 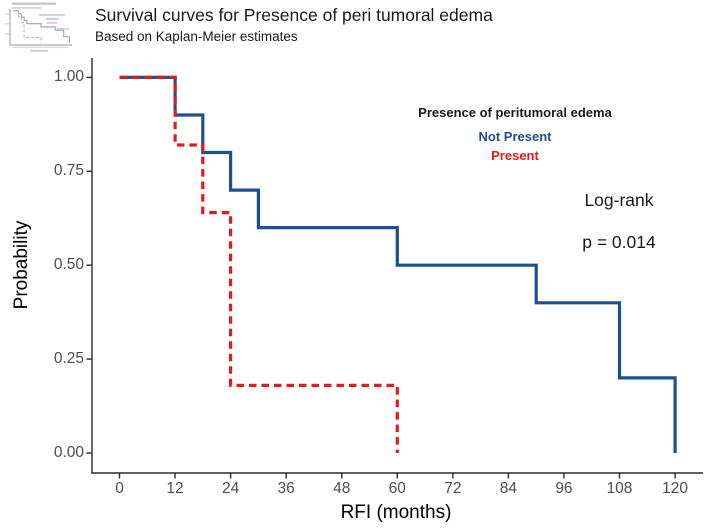 I want to click on x-axis-title: RFI (months), so click(x=396, y=512).